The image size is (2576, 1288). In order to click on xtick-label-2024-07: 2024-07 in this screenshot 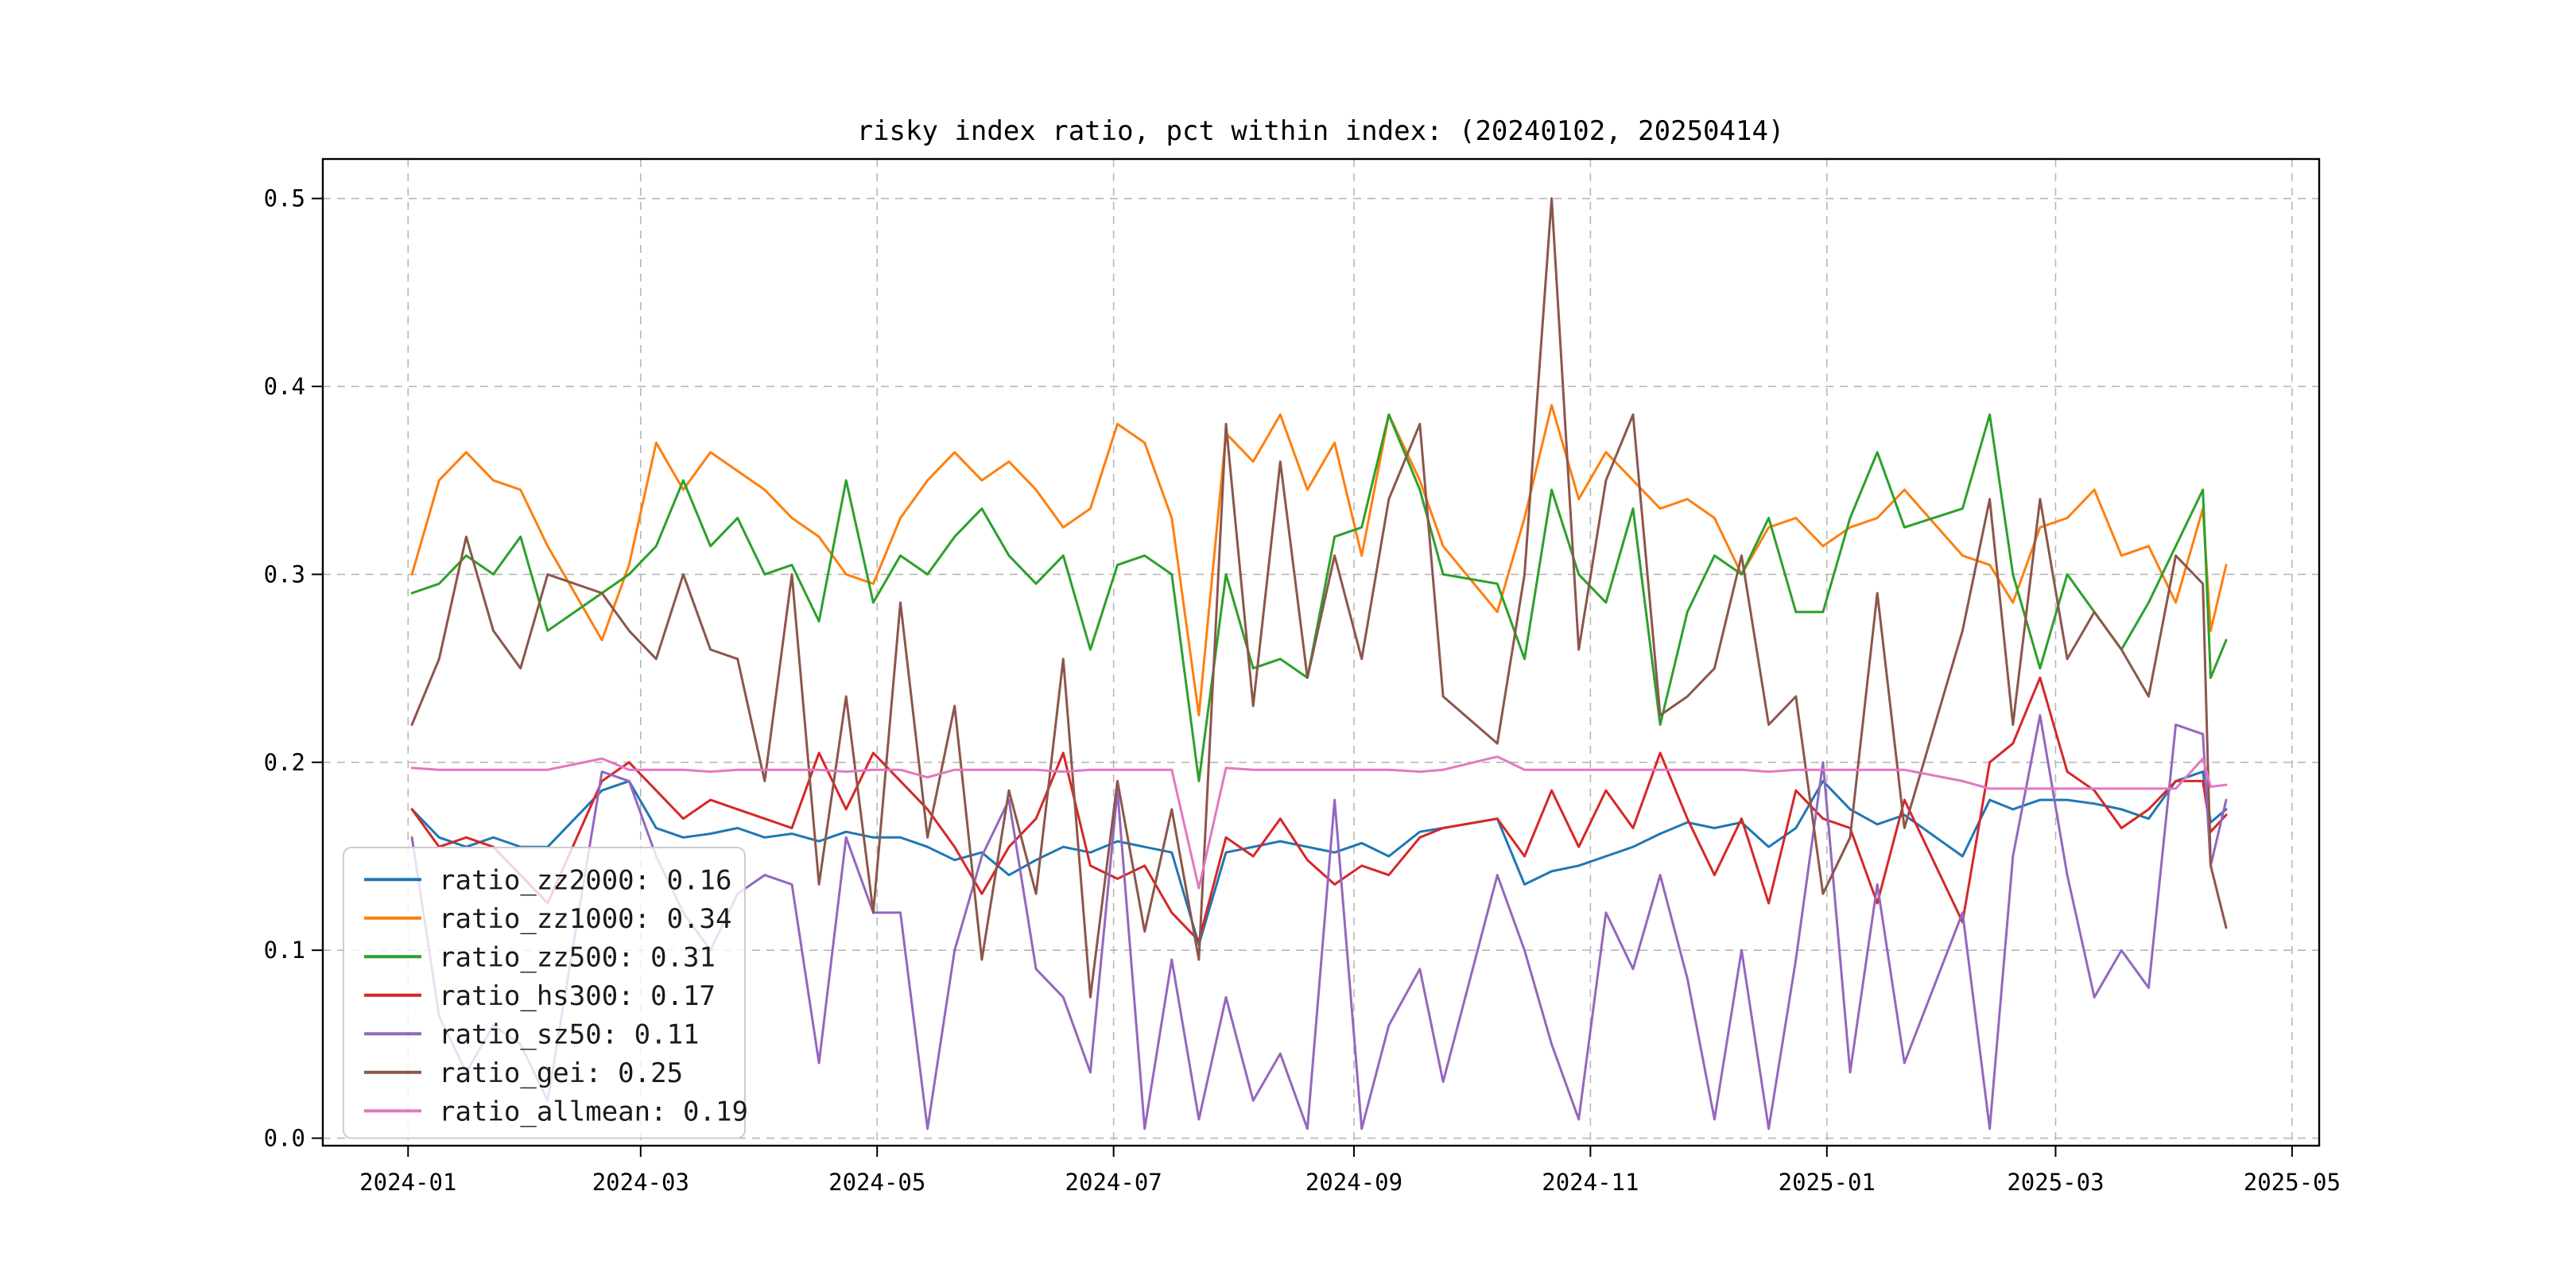, I will do `click(1114, 1182)`.